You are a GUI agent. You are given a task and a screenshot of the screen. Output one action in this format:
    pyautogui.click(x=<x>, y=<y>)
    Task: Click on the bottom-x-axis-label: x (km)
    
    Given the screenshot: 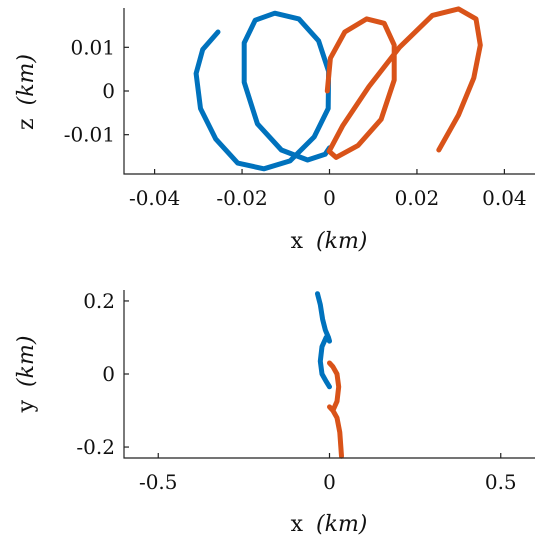 What is the action you would take?
    pyautogui.click(x=329, y=524)
    